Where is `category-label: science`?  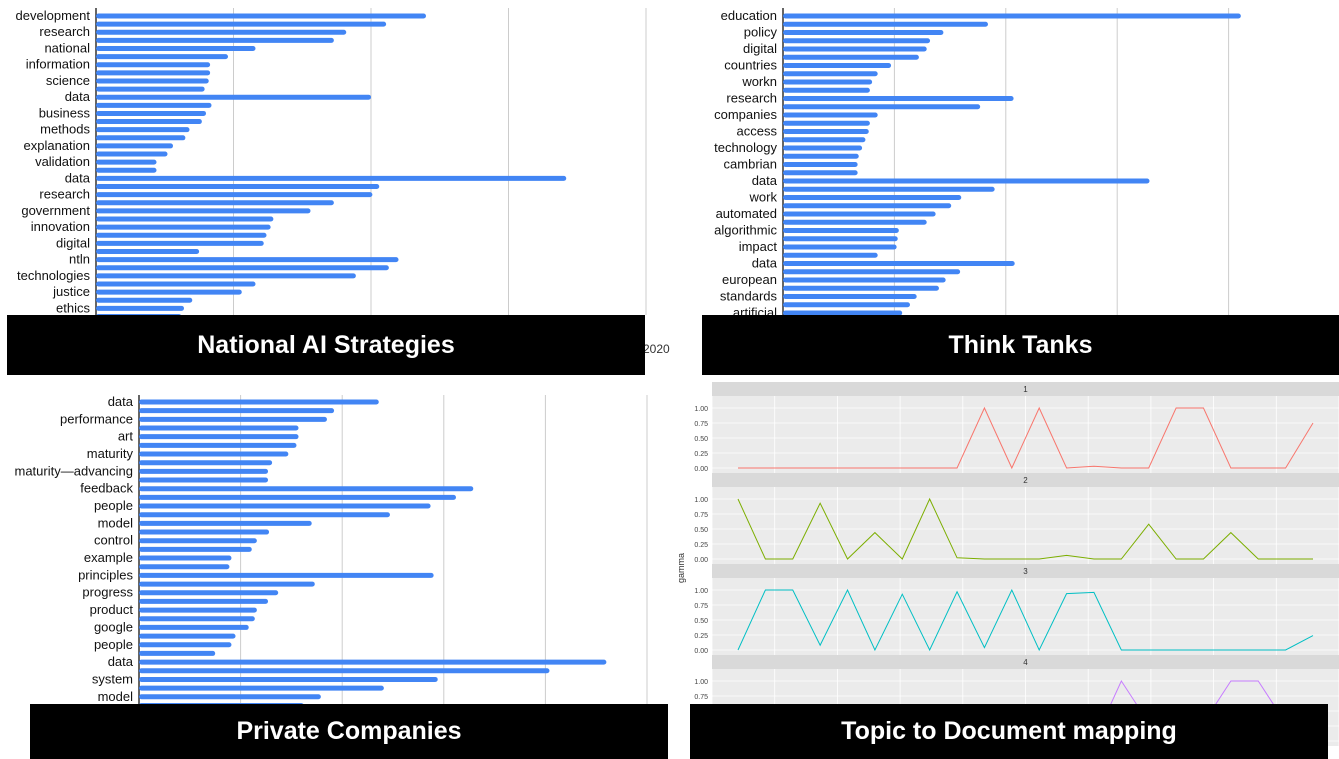 category-label: science is located at coordinates (68, 80).